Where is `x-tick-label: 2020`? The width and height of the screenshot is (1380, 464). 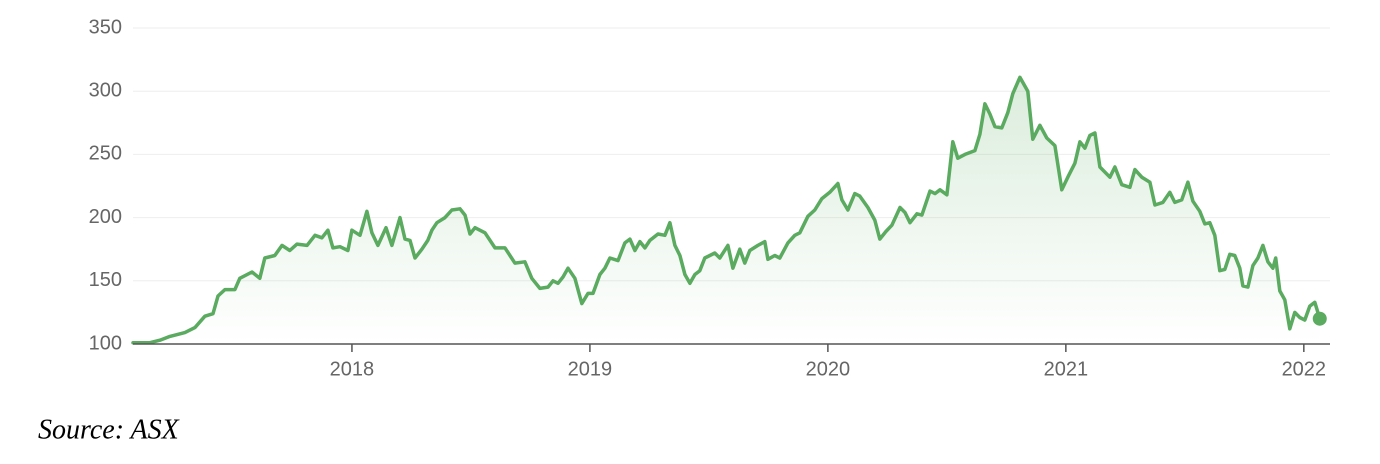
x-tick-label: 2020 is located at coordinates (828, 369).